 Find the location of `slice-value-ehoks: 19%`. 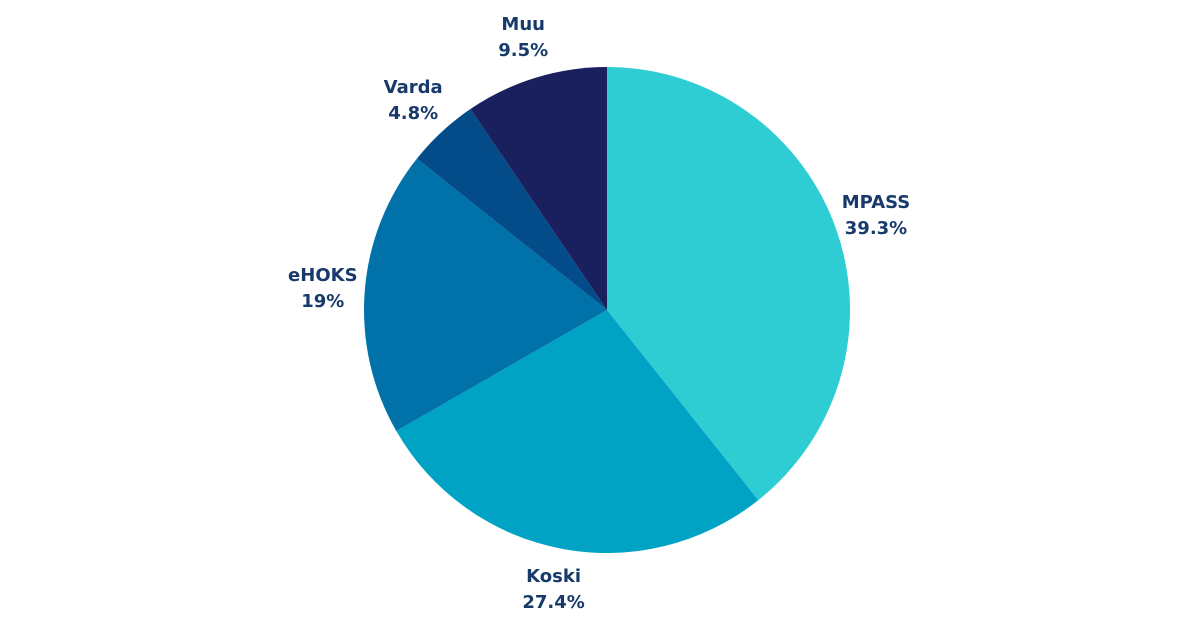

slice-value-ehoks: 19% is located at coordinates (323, 301).